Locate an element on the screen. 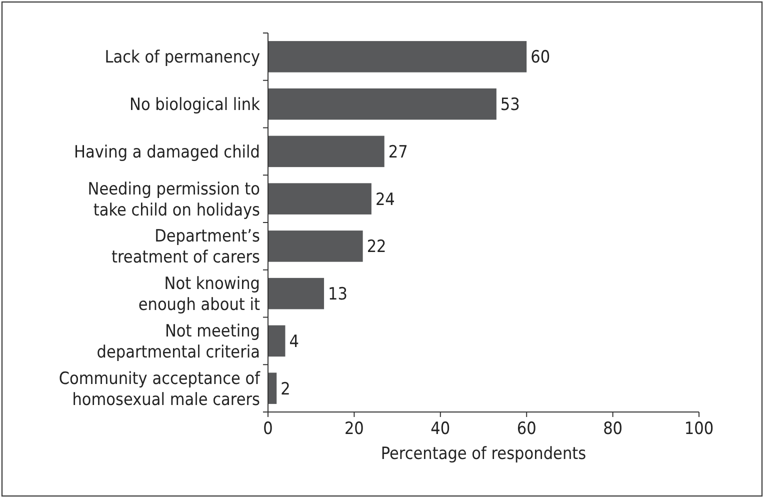  y-tick-label: Lack of permanency is located at coordinates (182, 58).